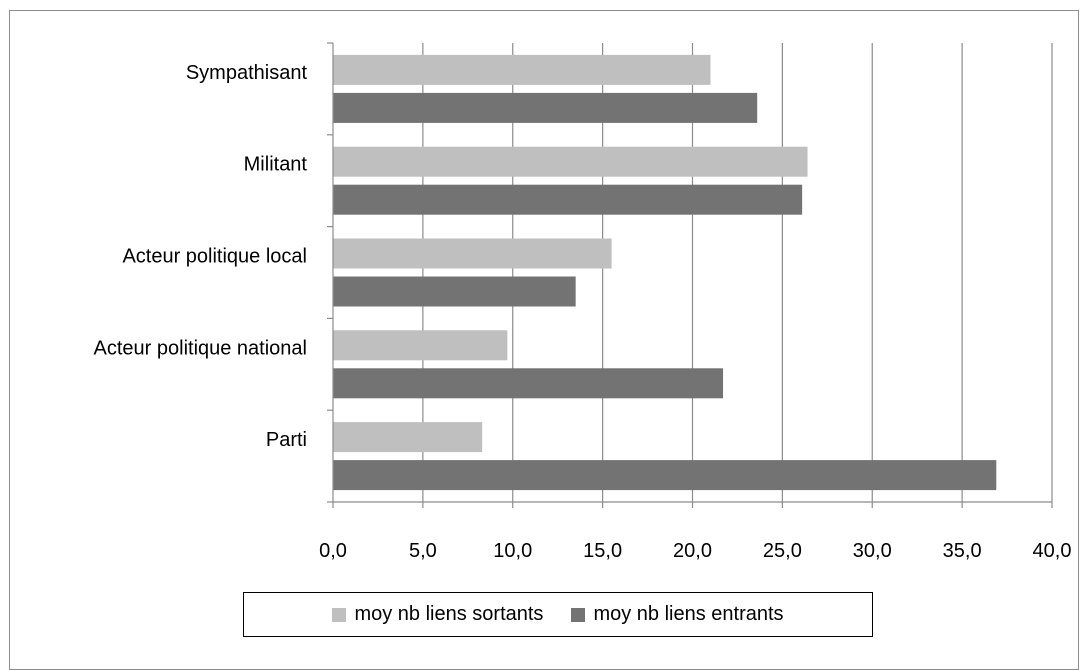 The height and width of the screenshot is (670, 1091). I want to click on category-label: Acteur politique local, so click(214, 257).